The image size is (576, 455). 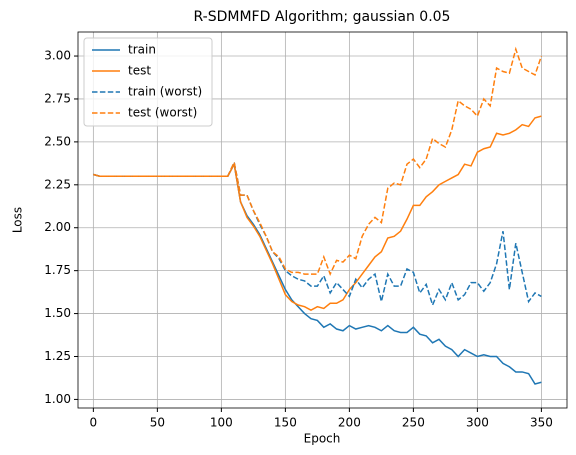 What do you see at coordinates (57, 399) in the screenshot?
I see `y-tick-label: 1.00` at bounding box center [57, 399].